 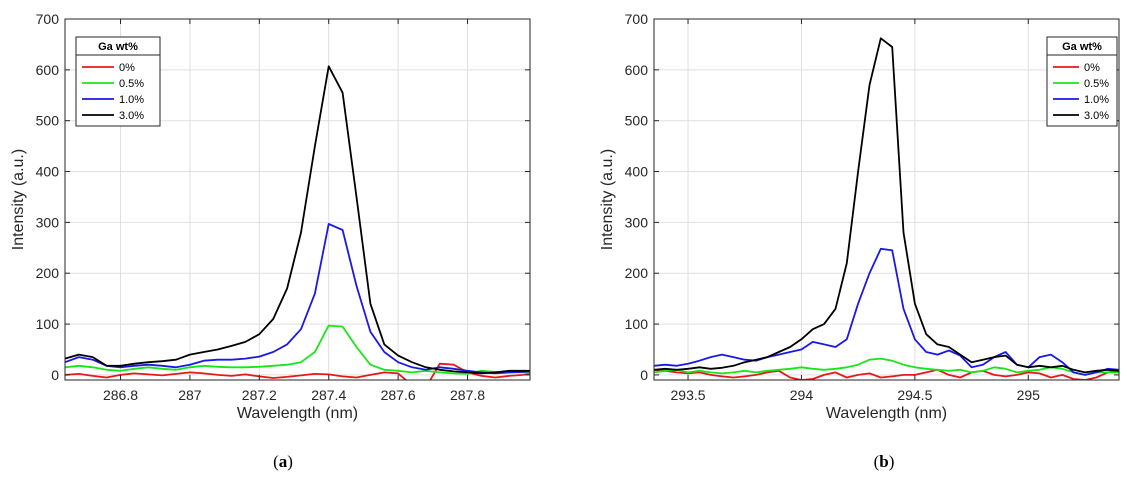 I want to click on x-tick-label: 295, so click(x=1029, y=395).